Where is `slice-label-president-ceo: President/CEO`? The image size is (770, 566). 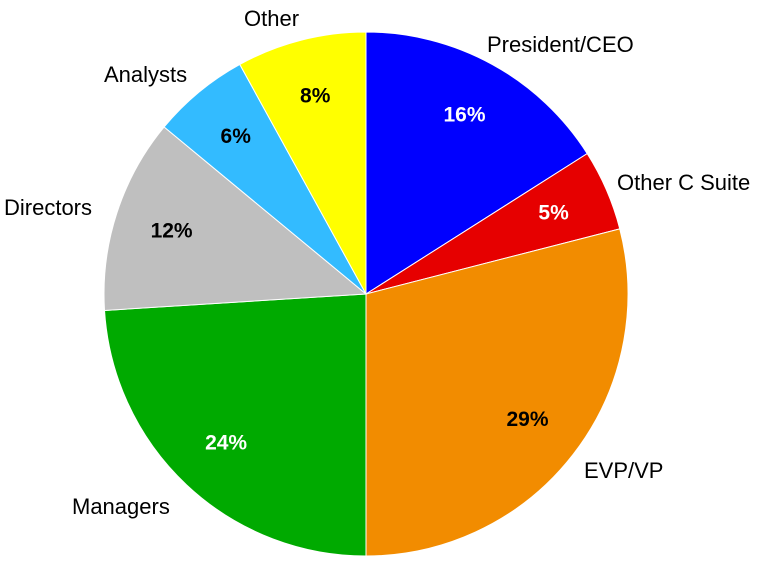 slice-label-president-ceo: President/CEO is located at coordinates (560, 44).